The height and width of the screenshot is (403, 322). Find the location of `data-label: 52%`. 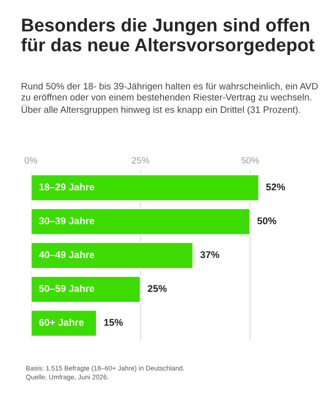

data-label: 52% is located at coordinates (276, 187).